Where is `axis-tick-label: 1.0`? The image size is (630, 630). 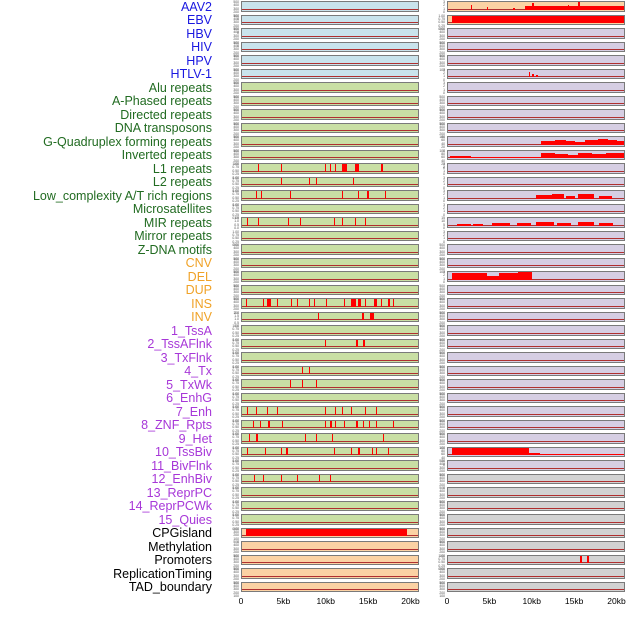
axis-tick-label: 1.0 is located at coordinates (236, 221).